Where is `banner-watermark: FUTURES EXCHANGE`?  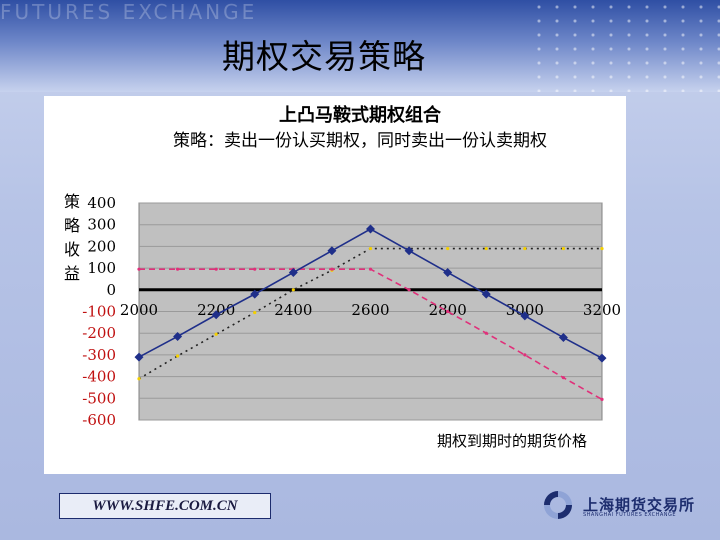
banner-watermark: FUTURES EXCHANGE is located at coordinates (129, 12).